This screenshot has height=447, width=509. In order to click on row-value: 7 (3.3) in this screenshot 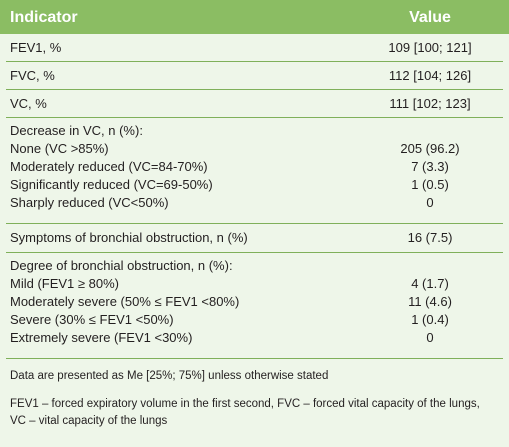, I will do `click(430, 166)`.